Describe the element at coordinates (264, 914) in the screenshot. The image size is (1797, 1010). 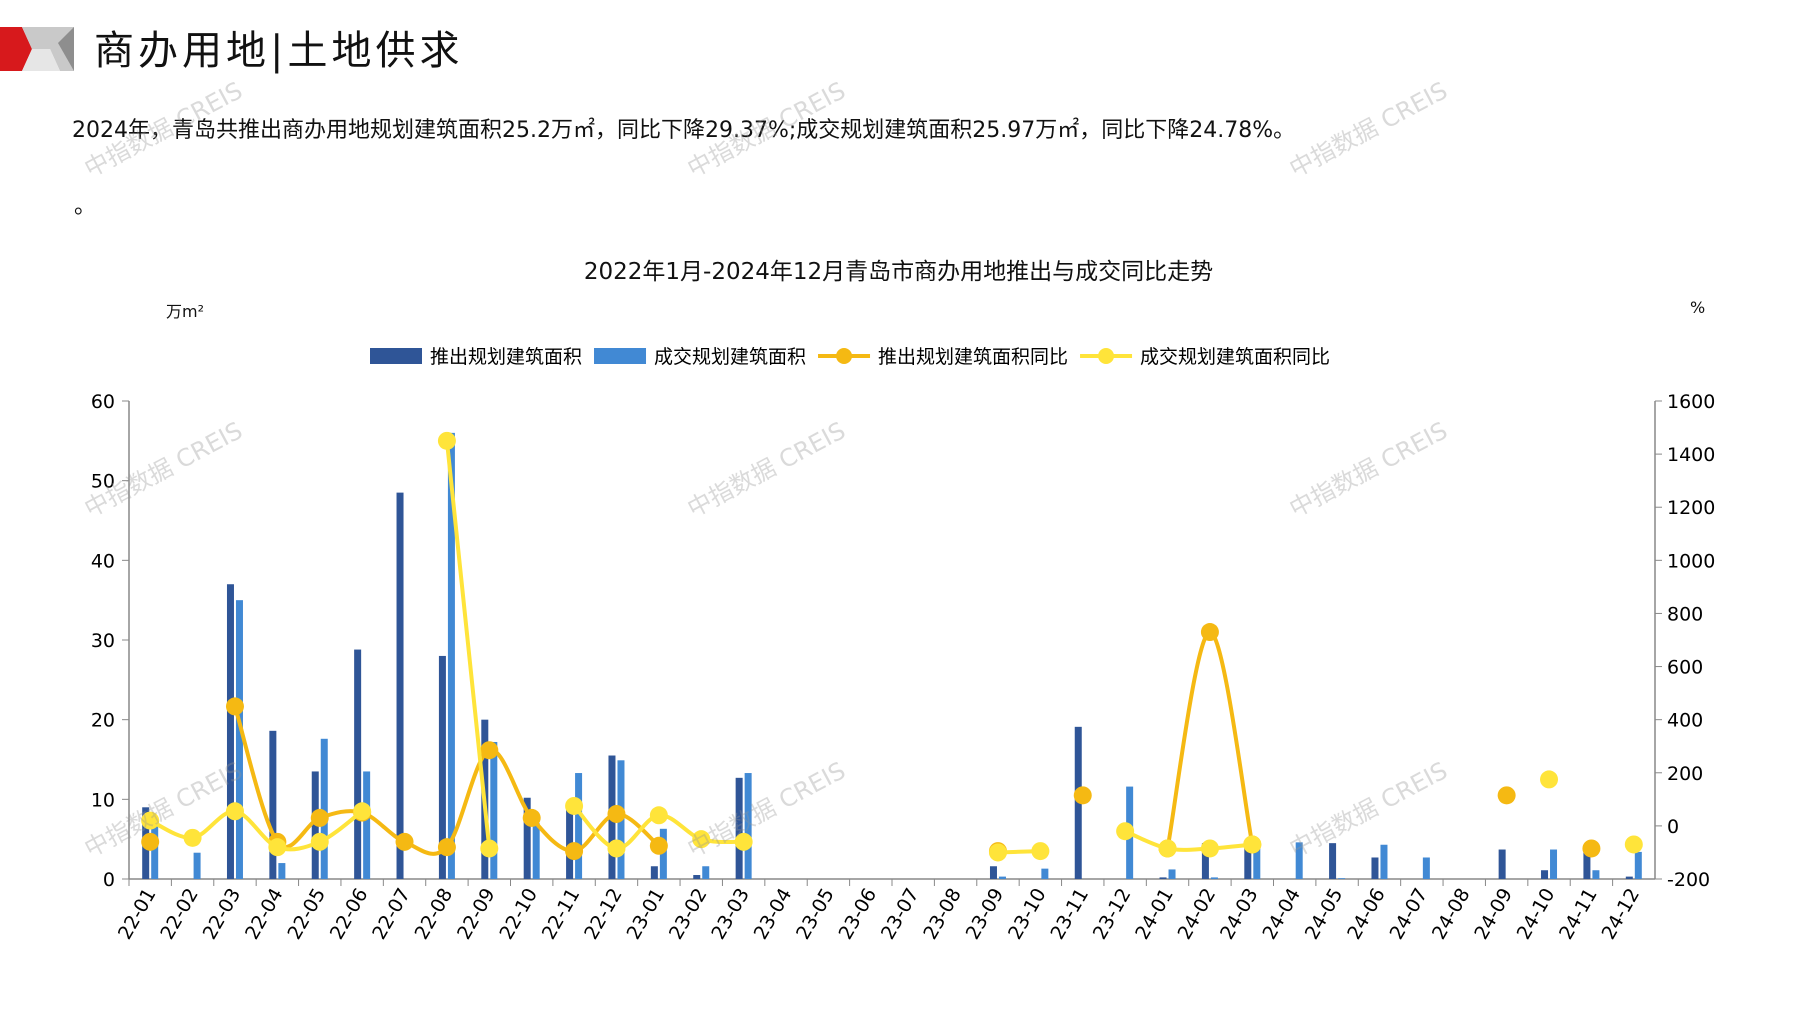
I see `x-tick-label: 22-04` at that location.